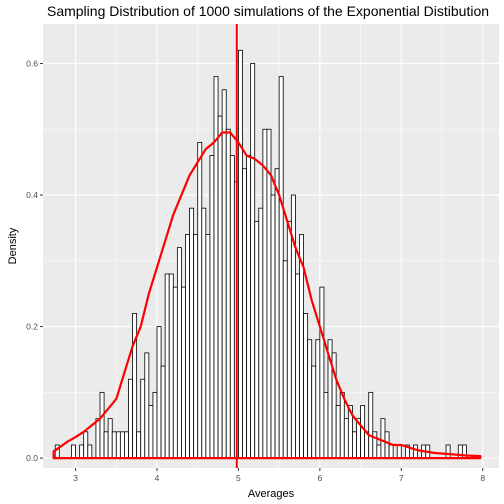 This screenshot has height=504, width=504. What do you see at coordinates (32, 458) in the screenshot?
I see `y-tick-label: 0.0` at bounding box center [32, 458].